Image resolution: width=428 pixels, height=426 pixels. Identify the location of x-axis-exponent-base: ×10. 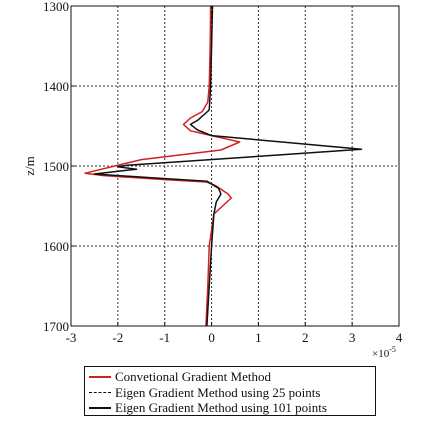
(381, 354).